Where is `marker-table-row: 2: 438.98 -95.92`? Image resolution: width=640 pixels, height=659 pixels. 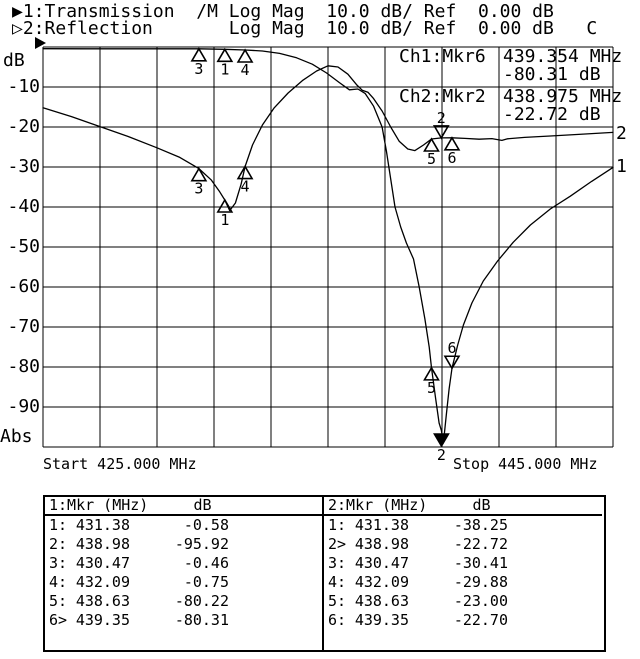 marker-table-row: 2: 438.98 -95.92 is located at coordinates (183, 544).